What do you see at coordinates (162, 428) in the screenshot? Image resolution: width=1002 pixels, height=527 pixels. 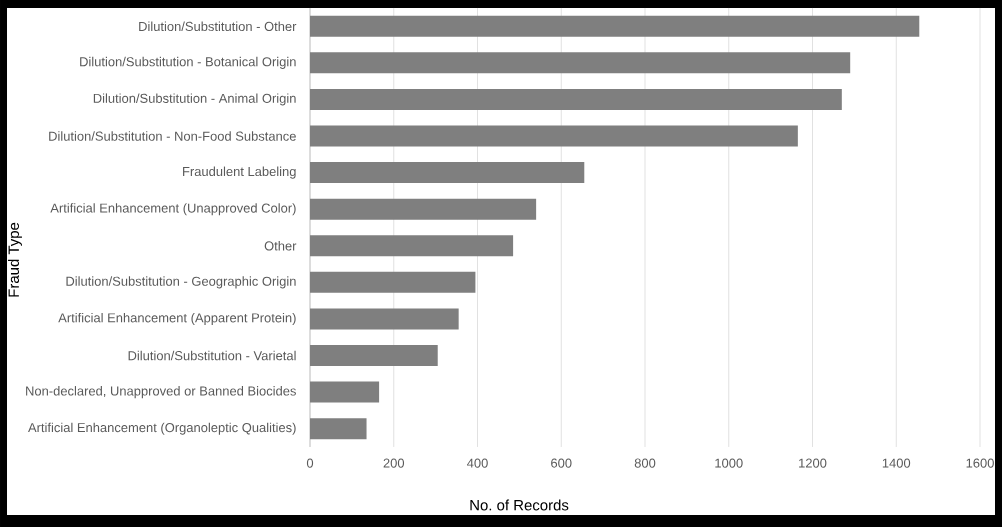 I see `y-tick-label: Artificial Enhancement (Organoleptic Qualities)` at bounding box center [162, 428].